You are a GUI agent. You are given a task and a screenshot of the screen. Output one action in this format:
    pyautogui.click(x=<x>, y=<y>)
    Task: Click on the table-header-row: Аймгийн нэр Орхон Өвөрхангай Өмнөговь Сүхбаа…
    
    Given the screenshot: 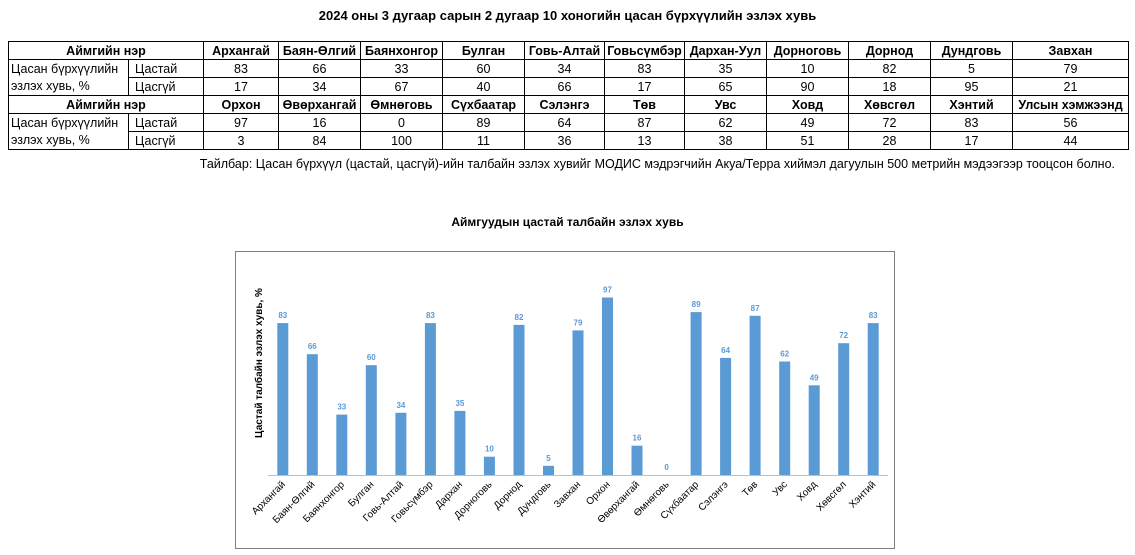 What is the action you would take?
    pyautogui.click(x=568, y=104)
    